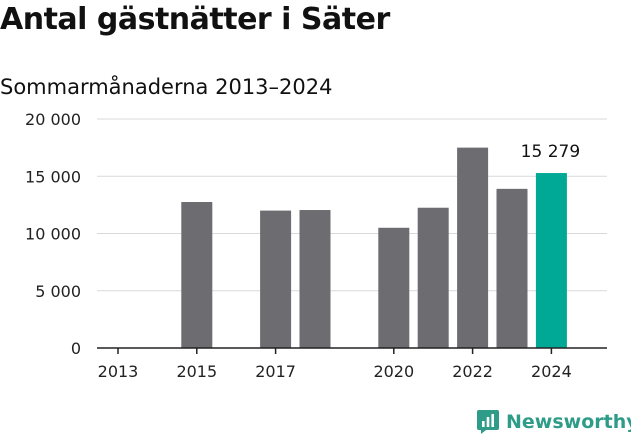 This screenshot has width=631, height=439. Describe the element at coordinates (276, 279) in the screenshot. I see `bar-2017` at that location.